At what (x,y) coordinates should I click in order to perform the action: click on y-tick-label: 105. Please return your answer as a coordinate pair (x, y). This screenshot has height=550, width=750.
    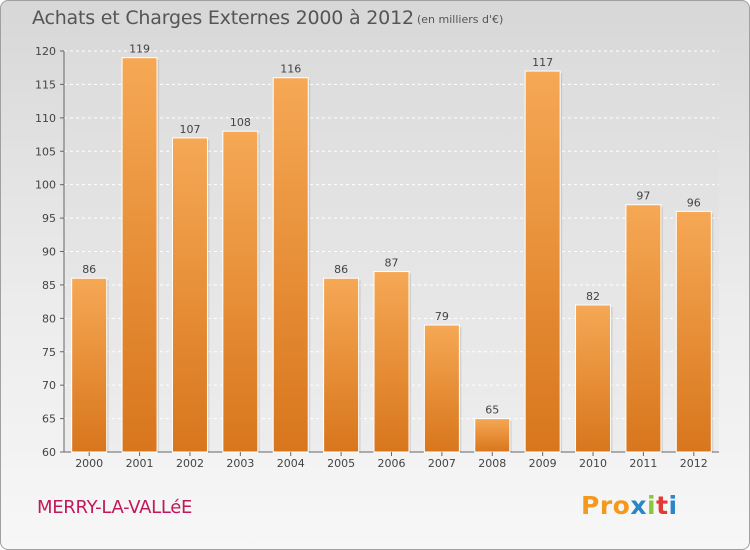
    Looking at the image, I should click on (45, 151).